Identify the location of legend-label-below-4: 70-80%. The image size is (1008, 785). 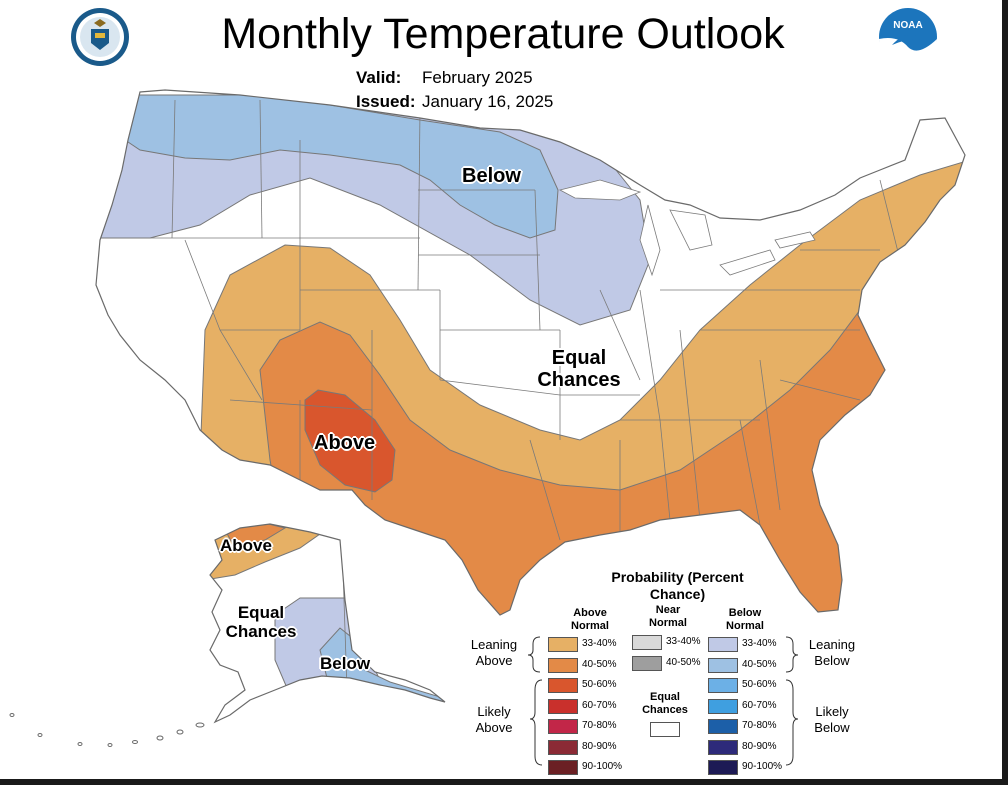
(759, 725).